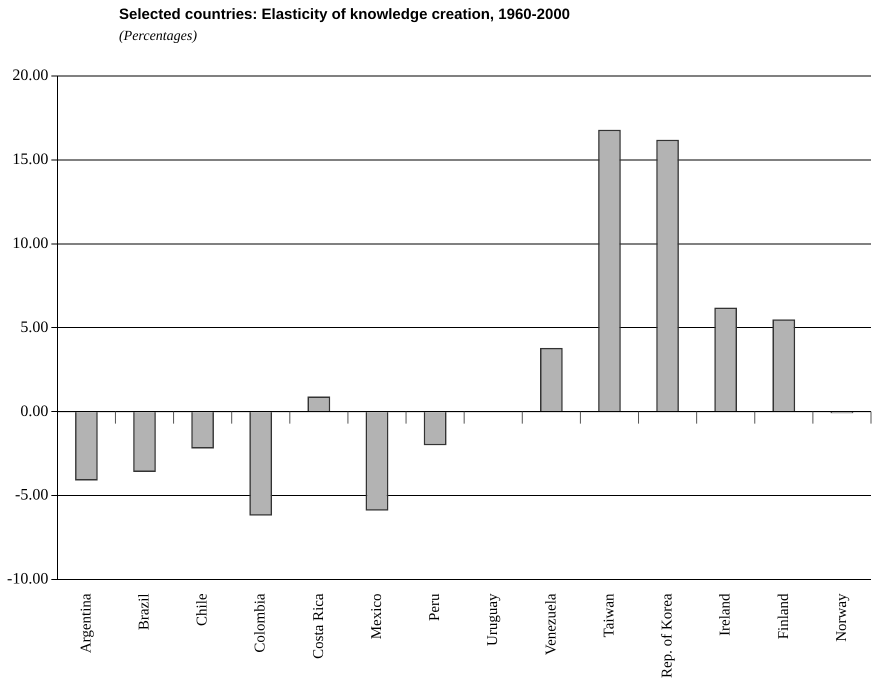 The image size is (881, 698). Describe the element at coordinates (376, 616) in the screenshot. I see `x-tick-label: Mexico` at that location.